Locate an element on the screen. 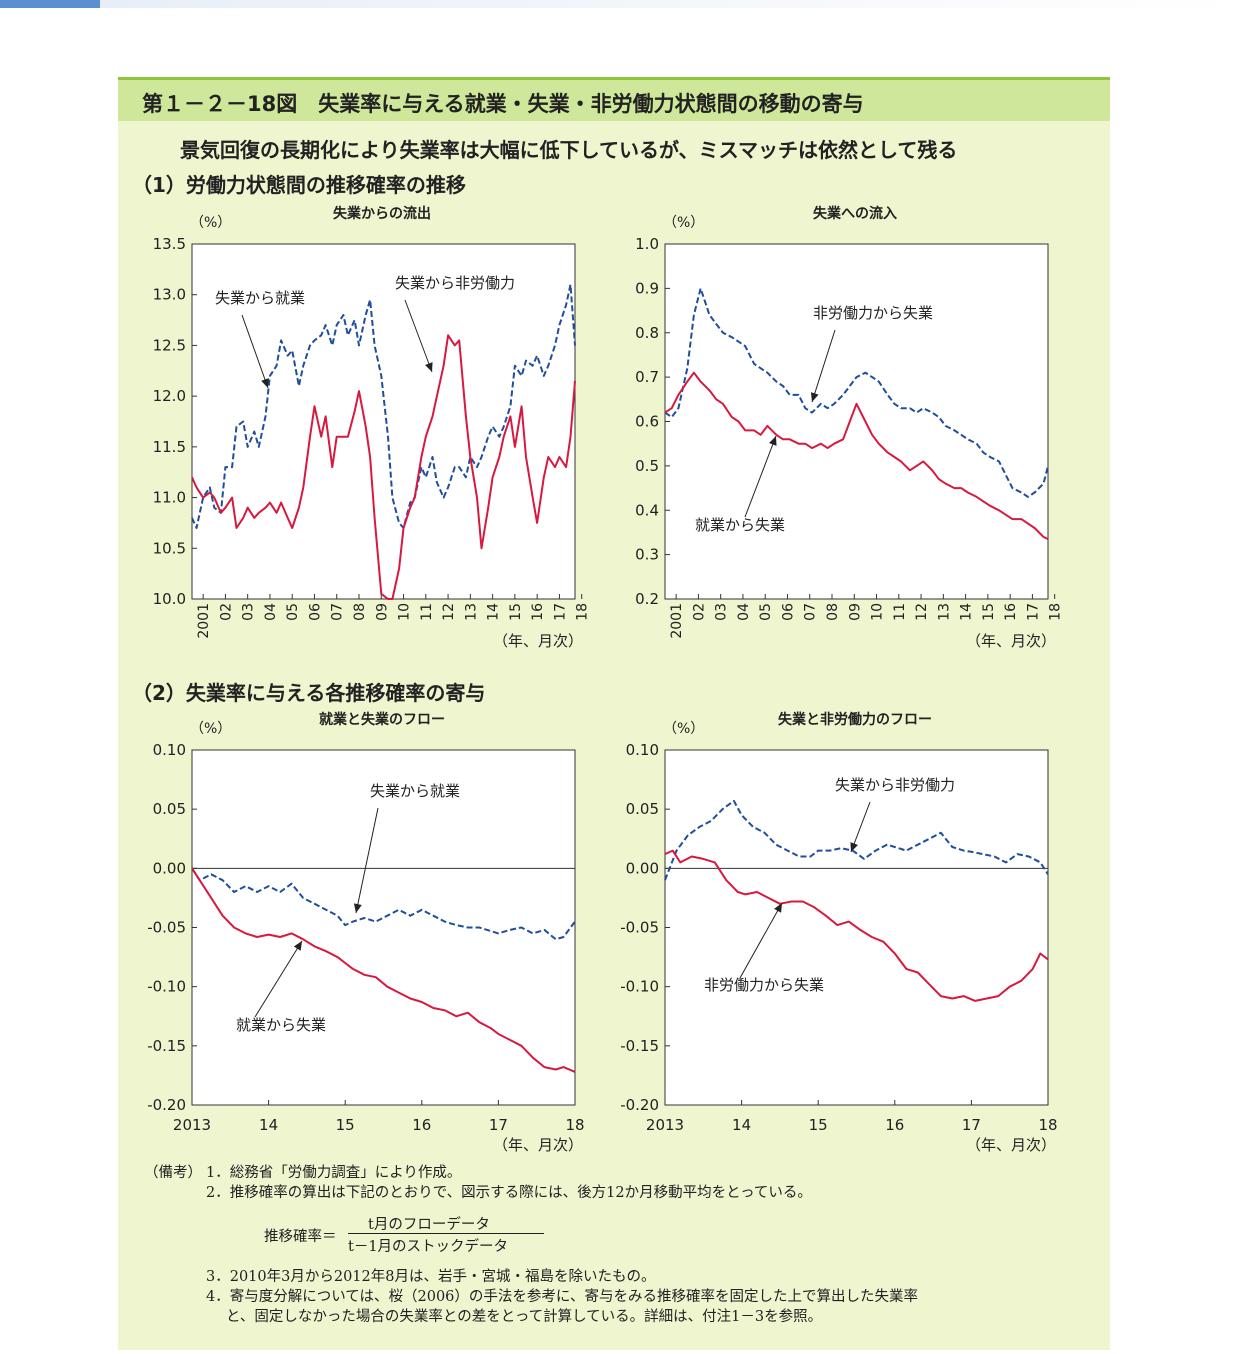 This screenshot has width=1241, height=1354. c3-ytick-label: -0.20 is located at coordinates (166, 1105).